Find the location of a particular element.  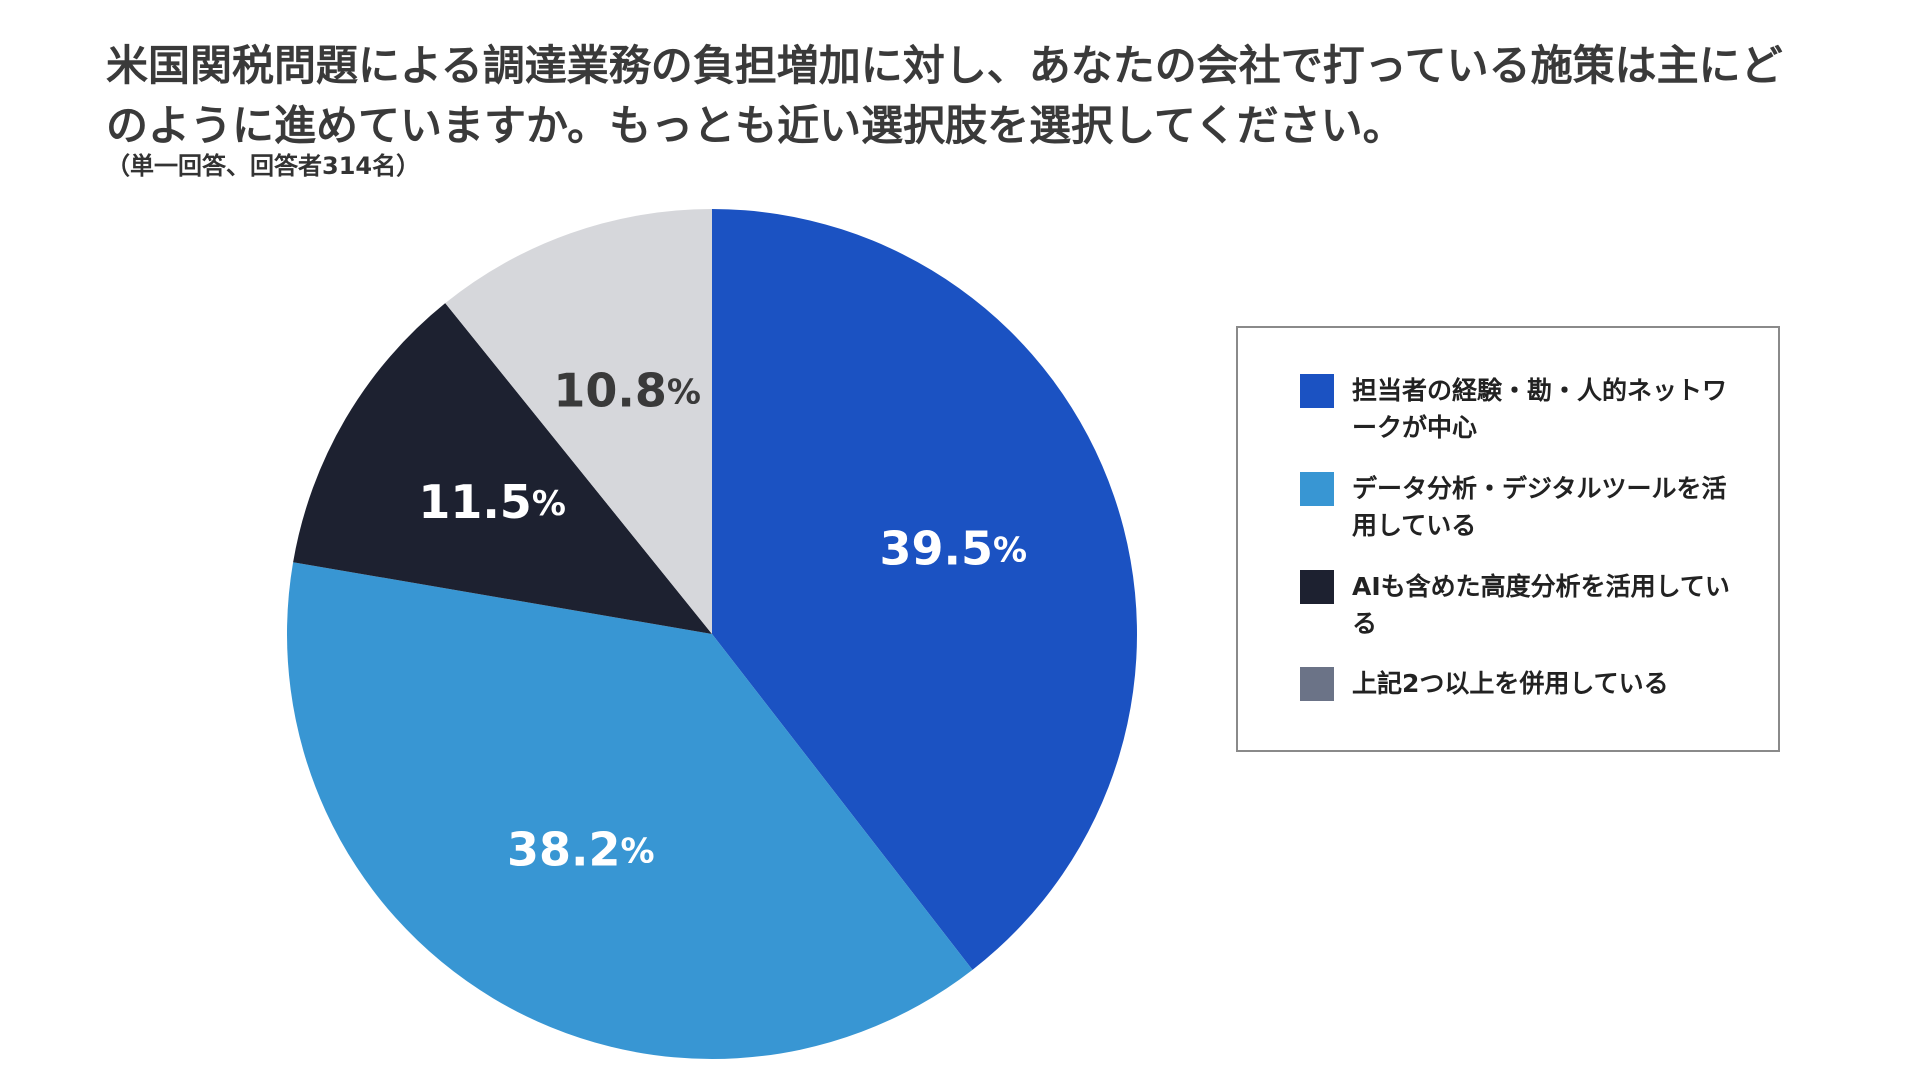

legend-label: AIも含めた高度分析を活用している is located at coordinates (1541, 605).